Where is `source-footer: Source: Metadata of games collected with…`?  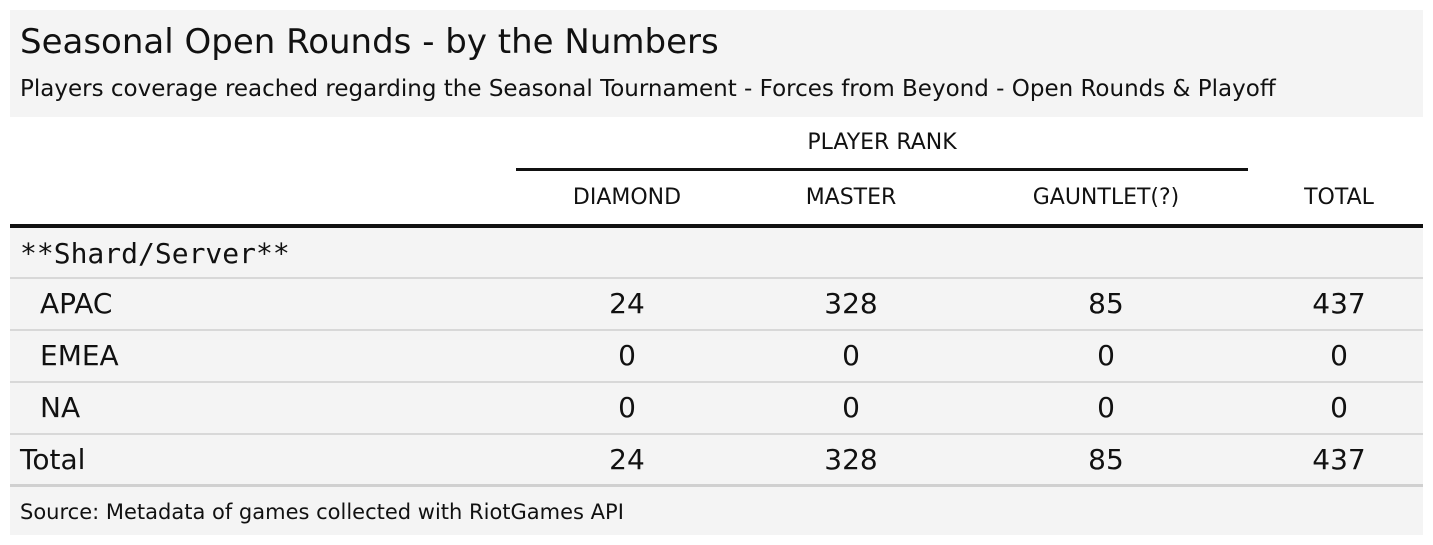
source-footer: Source: Metadata of games collected with… is located at coordinates (716, 511).